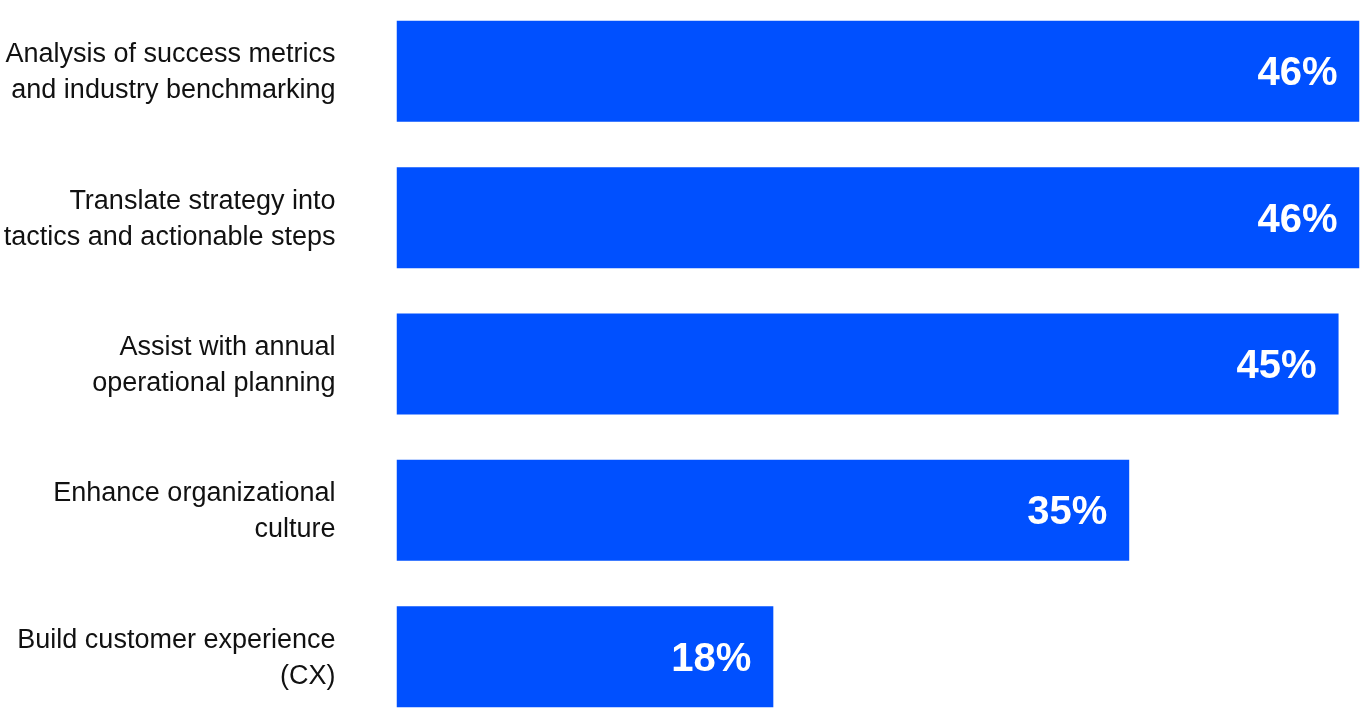 The width and height of the screenshot is (1369, 727). What do you see at coordinates (170, 71) in the screenshot?
I see `y-tick-label: Analysis of success metrics and industry benchmarking` at bounding box center [170, 71].